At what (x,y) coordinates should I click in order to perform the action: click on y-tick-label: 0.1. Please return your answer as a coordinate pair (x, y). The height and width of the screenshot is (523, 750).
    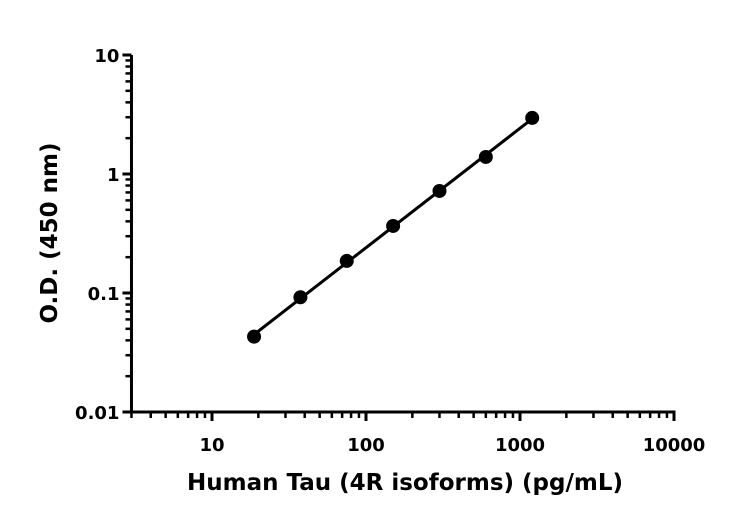
    Looking at the image, I should click on (104, 294).